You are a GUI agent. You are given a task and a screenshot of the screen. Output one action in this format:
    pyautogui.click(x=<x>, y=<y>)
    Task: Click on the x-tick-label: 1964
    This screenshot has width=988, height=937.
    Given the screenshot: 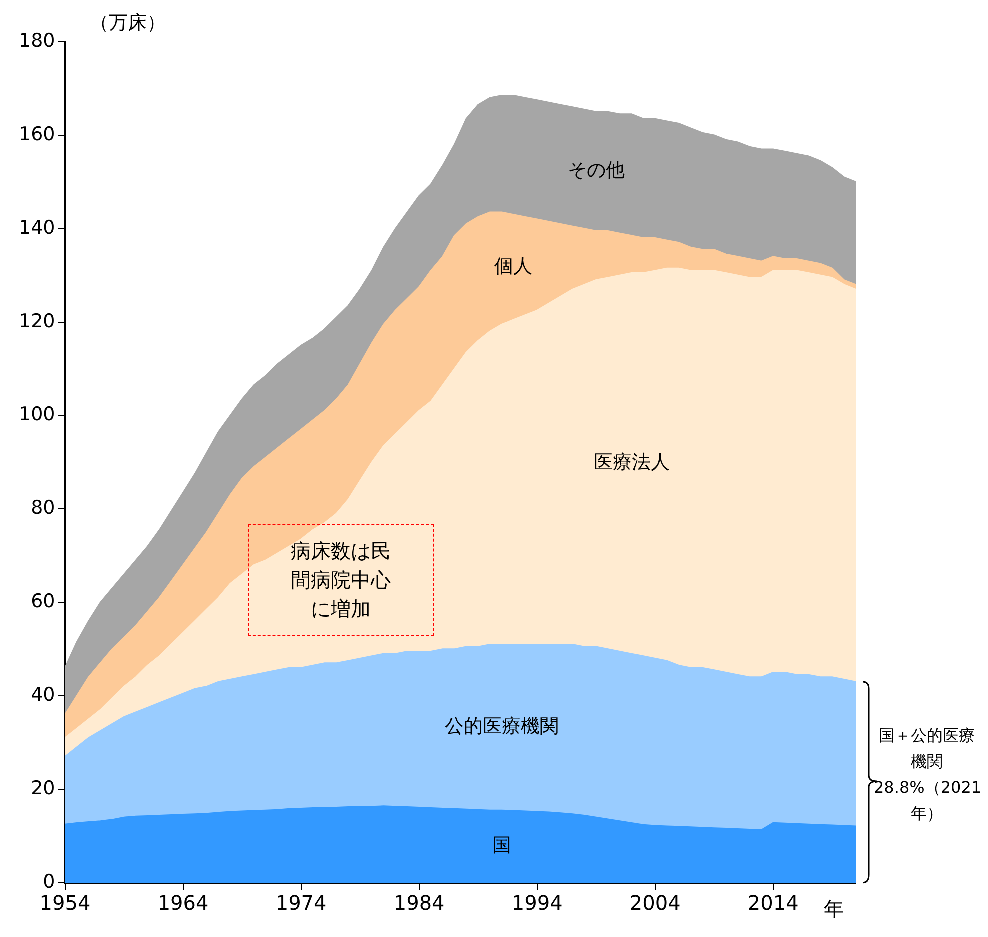 What is the action you would take?
    pyautogui.click(x=183, y=903)
    